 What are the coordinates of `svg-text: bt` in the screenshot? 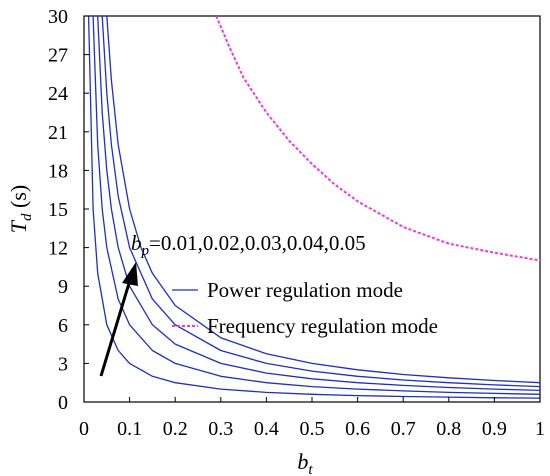 It's located at (305, 462).